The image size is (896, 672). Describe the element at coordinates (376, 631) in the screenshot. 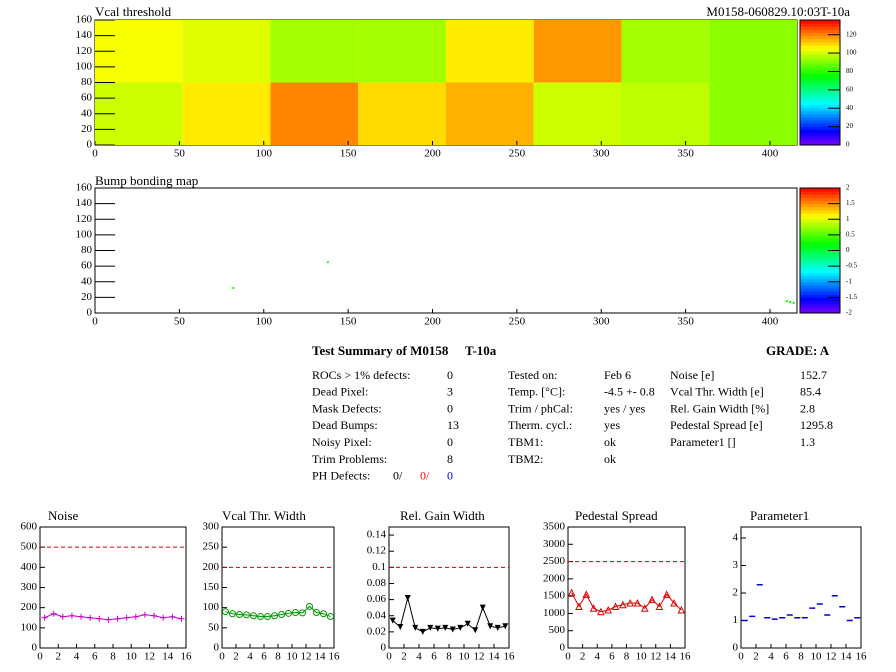

I see `y-tick-label: 0.02` at that location.